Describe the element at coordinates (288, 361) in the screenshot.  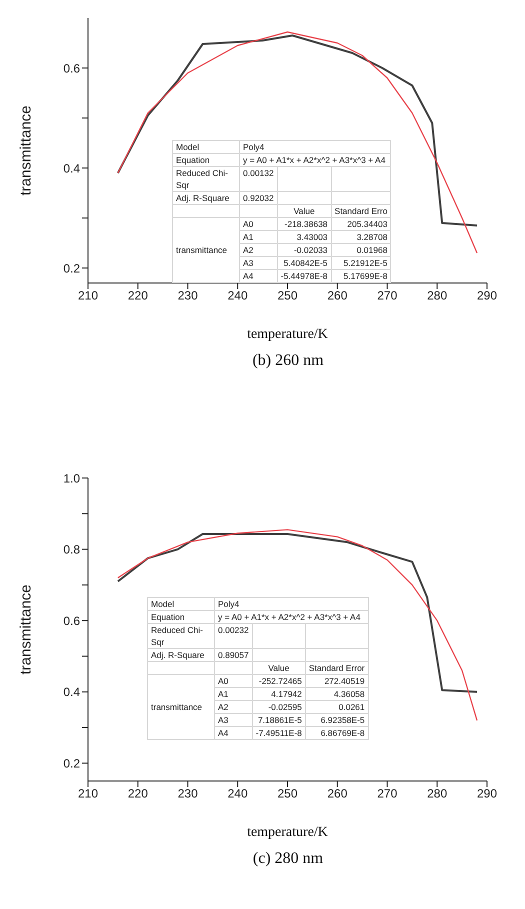
I see `text: (b) 260 nm` at that location.